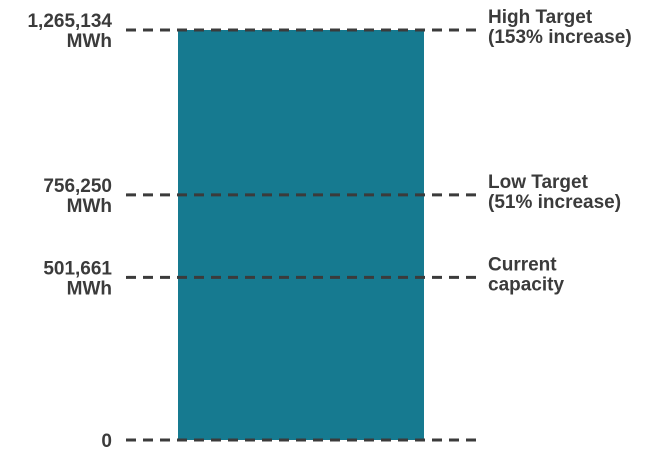  I want to click on target-label: High Target (153% increase), so click(560, 27).